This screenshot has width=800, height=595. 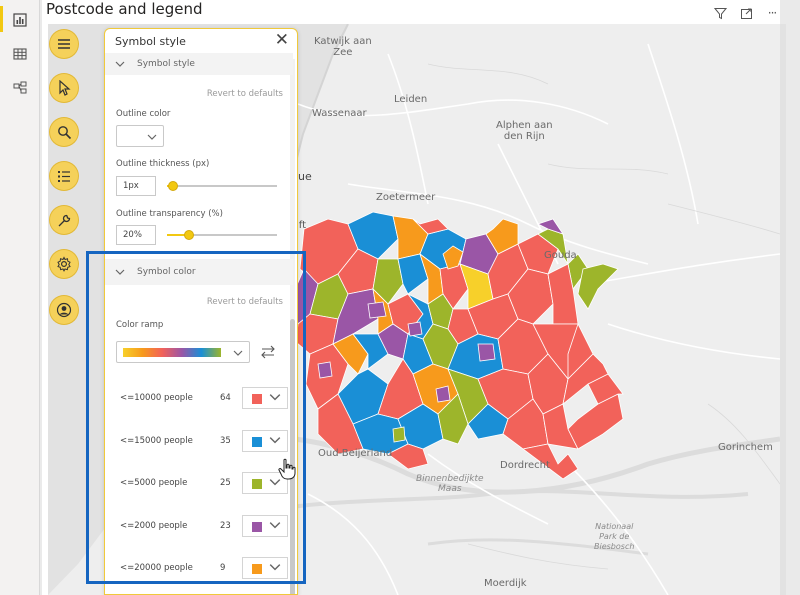 What do you see at coordinates (772, 13) in the screenshot?
I see `more-icon: ···` at bounding box center [772, 13].